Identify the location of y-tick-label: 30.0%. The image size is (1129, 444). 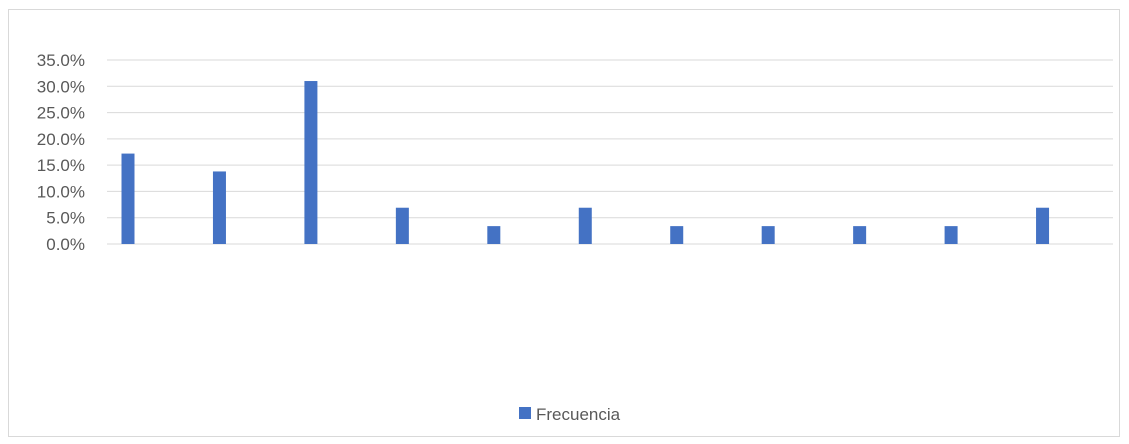
(61, 86).